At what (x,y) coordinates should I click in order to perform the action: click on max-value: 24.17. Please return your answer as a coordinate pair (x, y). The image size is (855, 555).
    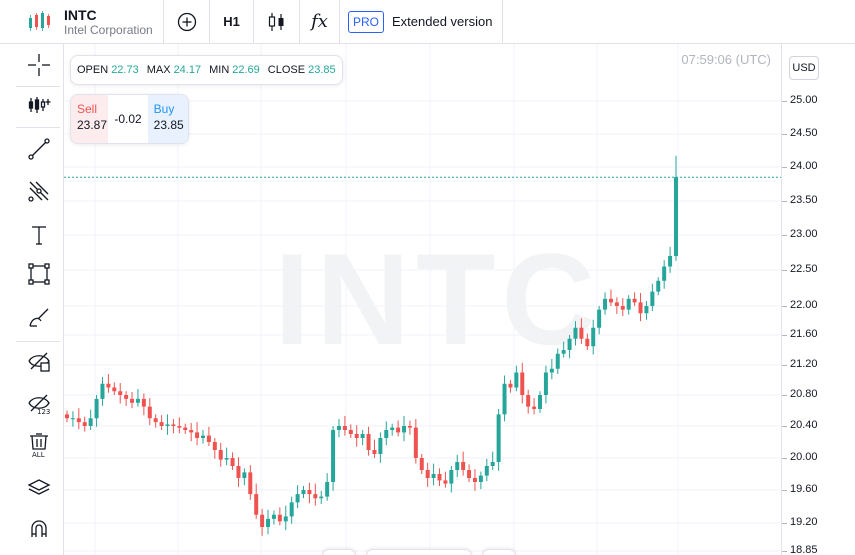
    Looking at the image, I should click on (187, 70).